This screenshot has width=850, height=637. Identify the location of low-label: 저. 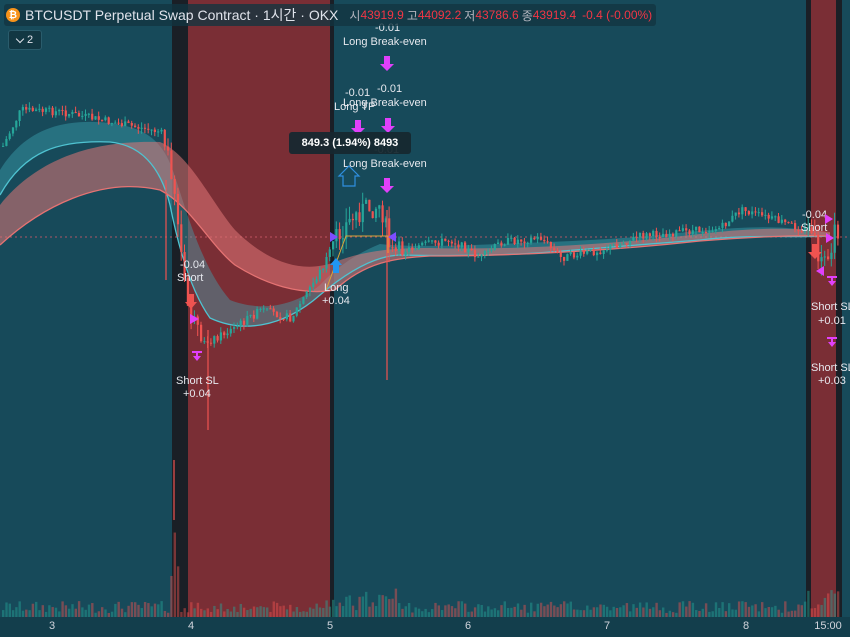
(470, 15).